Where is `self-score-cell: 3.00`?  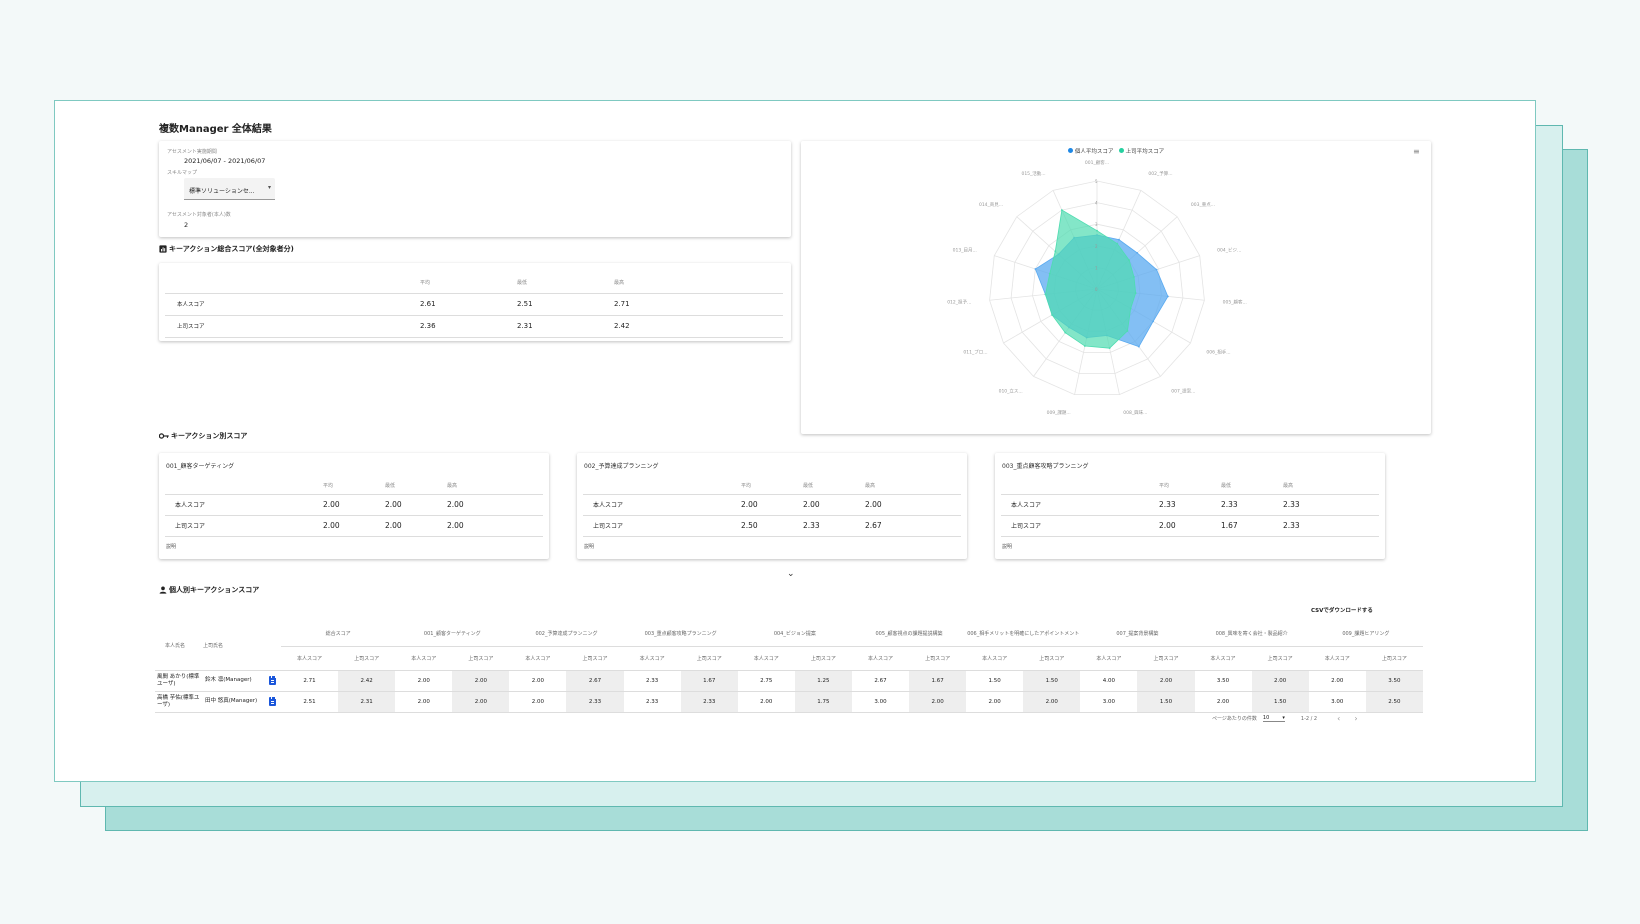
self-score-cell: 3.00 is located at coordinates (1337, 702).